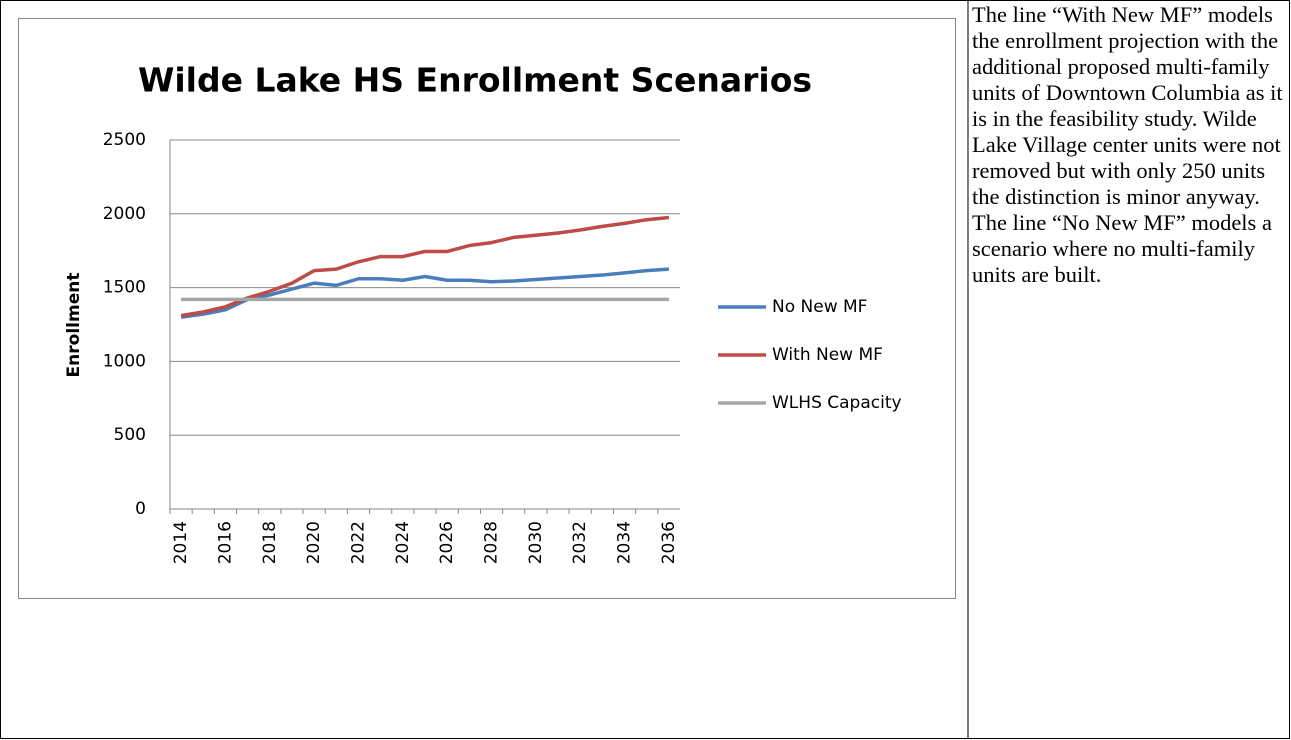  Describe the element at coordinates (819, 307) in the screenshot. I see `legend-label: No New MF` at that location.